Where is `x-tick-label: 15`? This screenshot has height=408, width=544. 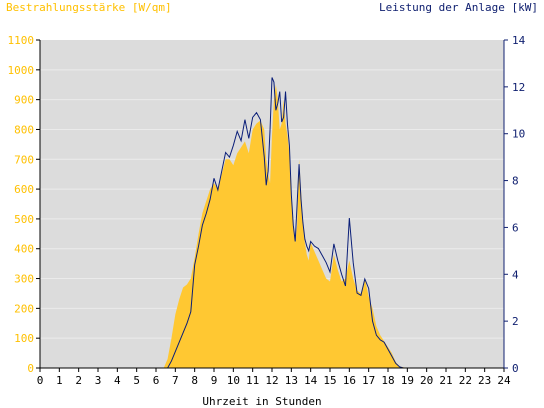
x-tick-label: 15 is located at coordinates (329, 380).